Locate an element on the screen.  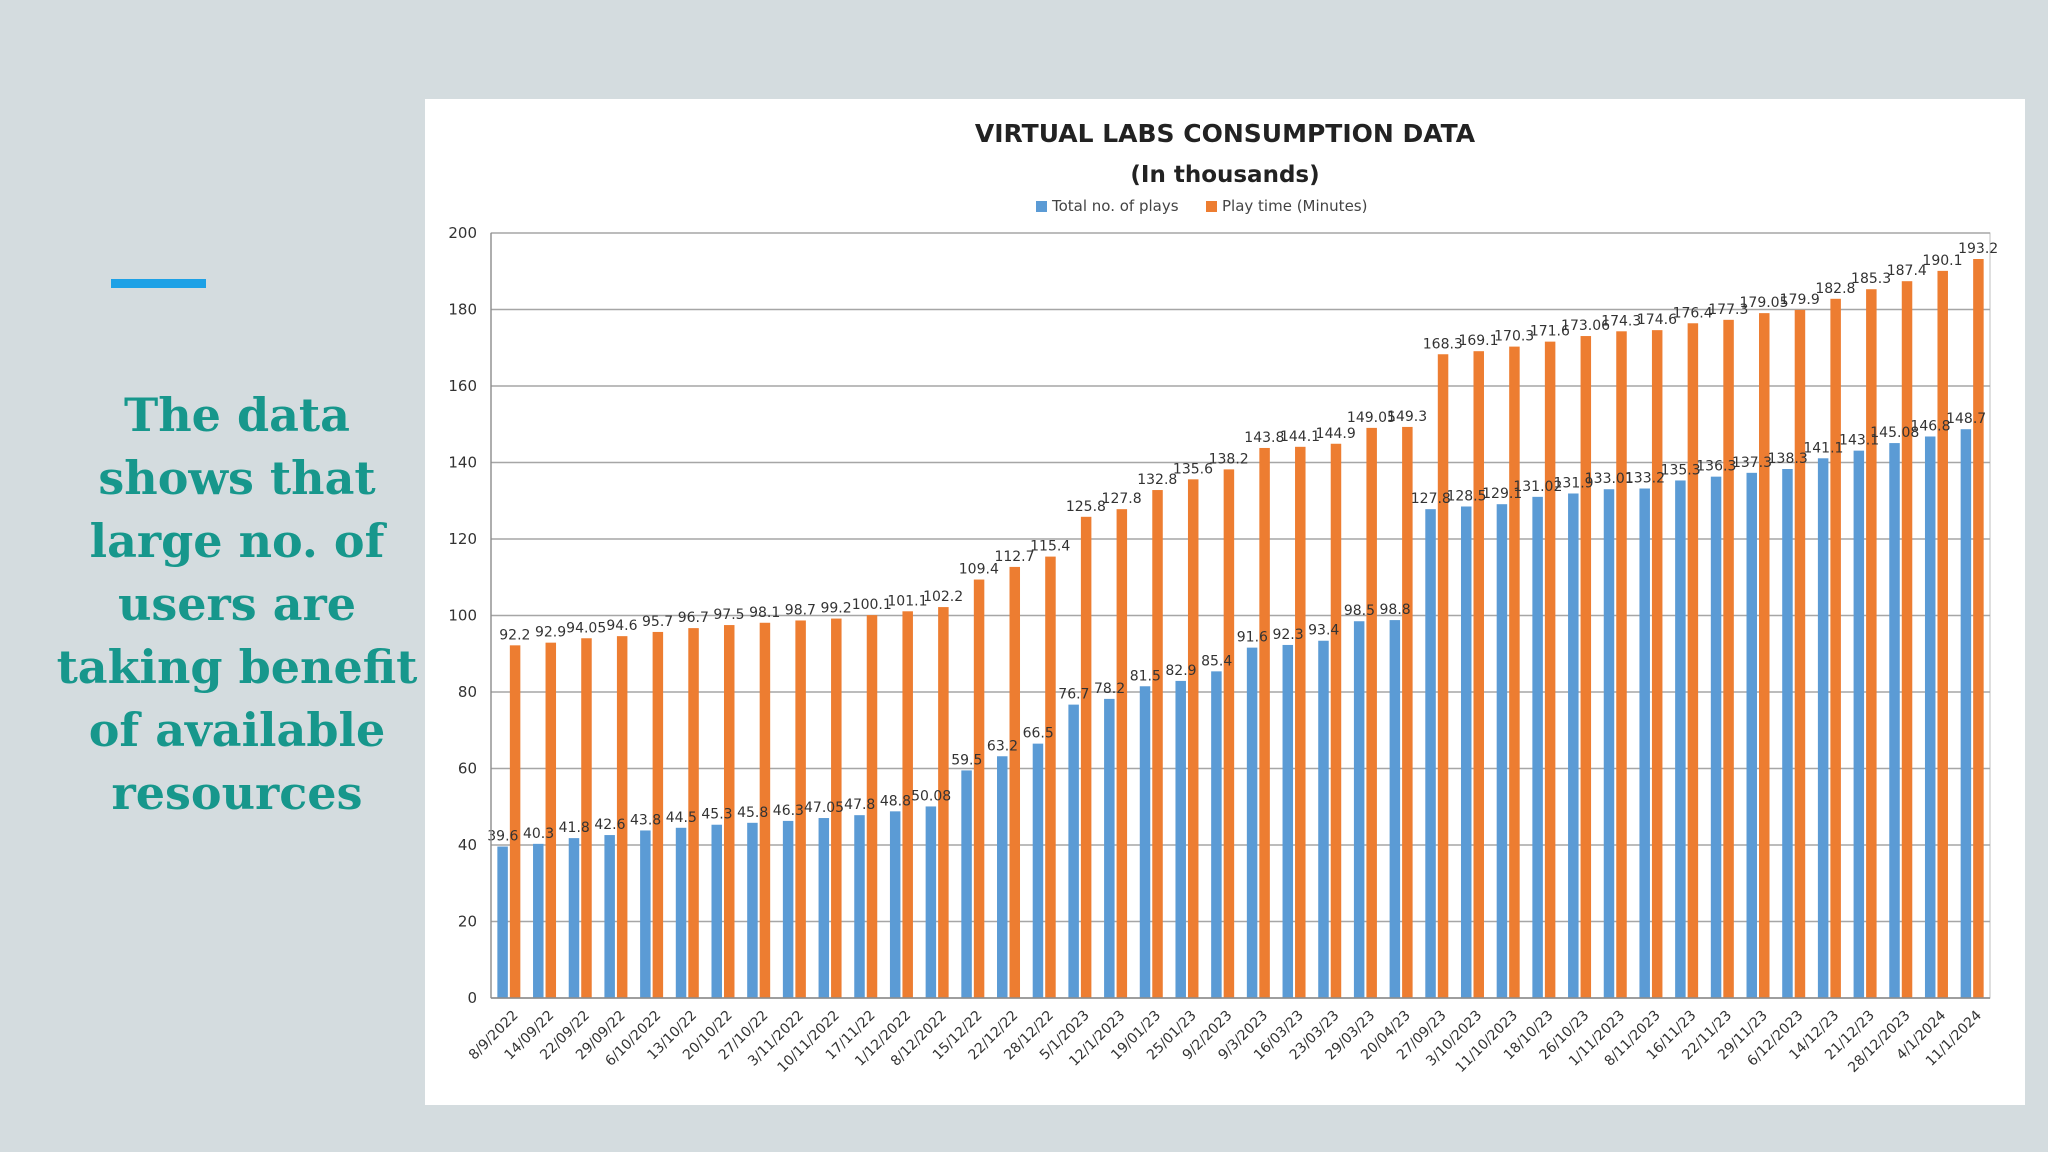
data-label-play-time: 185.3 is located at coordinates (1871, 279).